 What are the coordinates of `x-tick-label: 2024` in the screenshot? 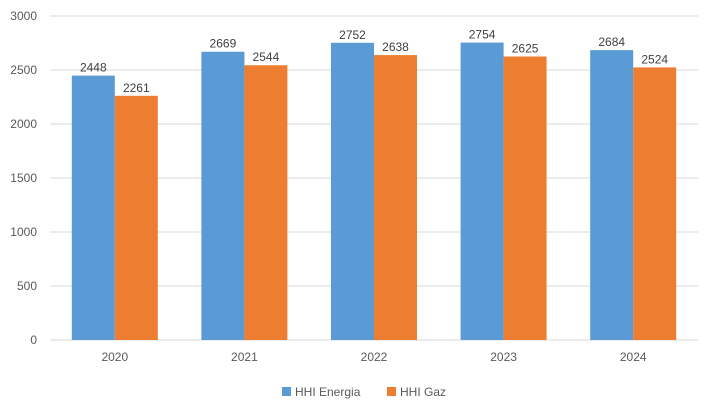 It's located at (633, 357).